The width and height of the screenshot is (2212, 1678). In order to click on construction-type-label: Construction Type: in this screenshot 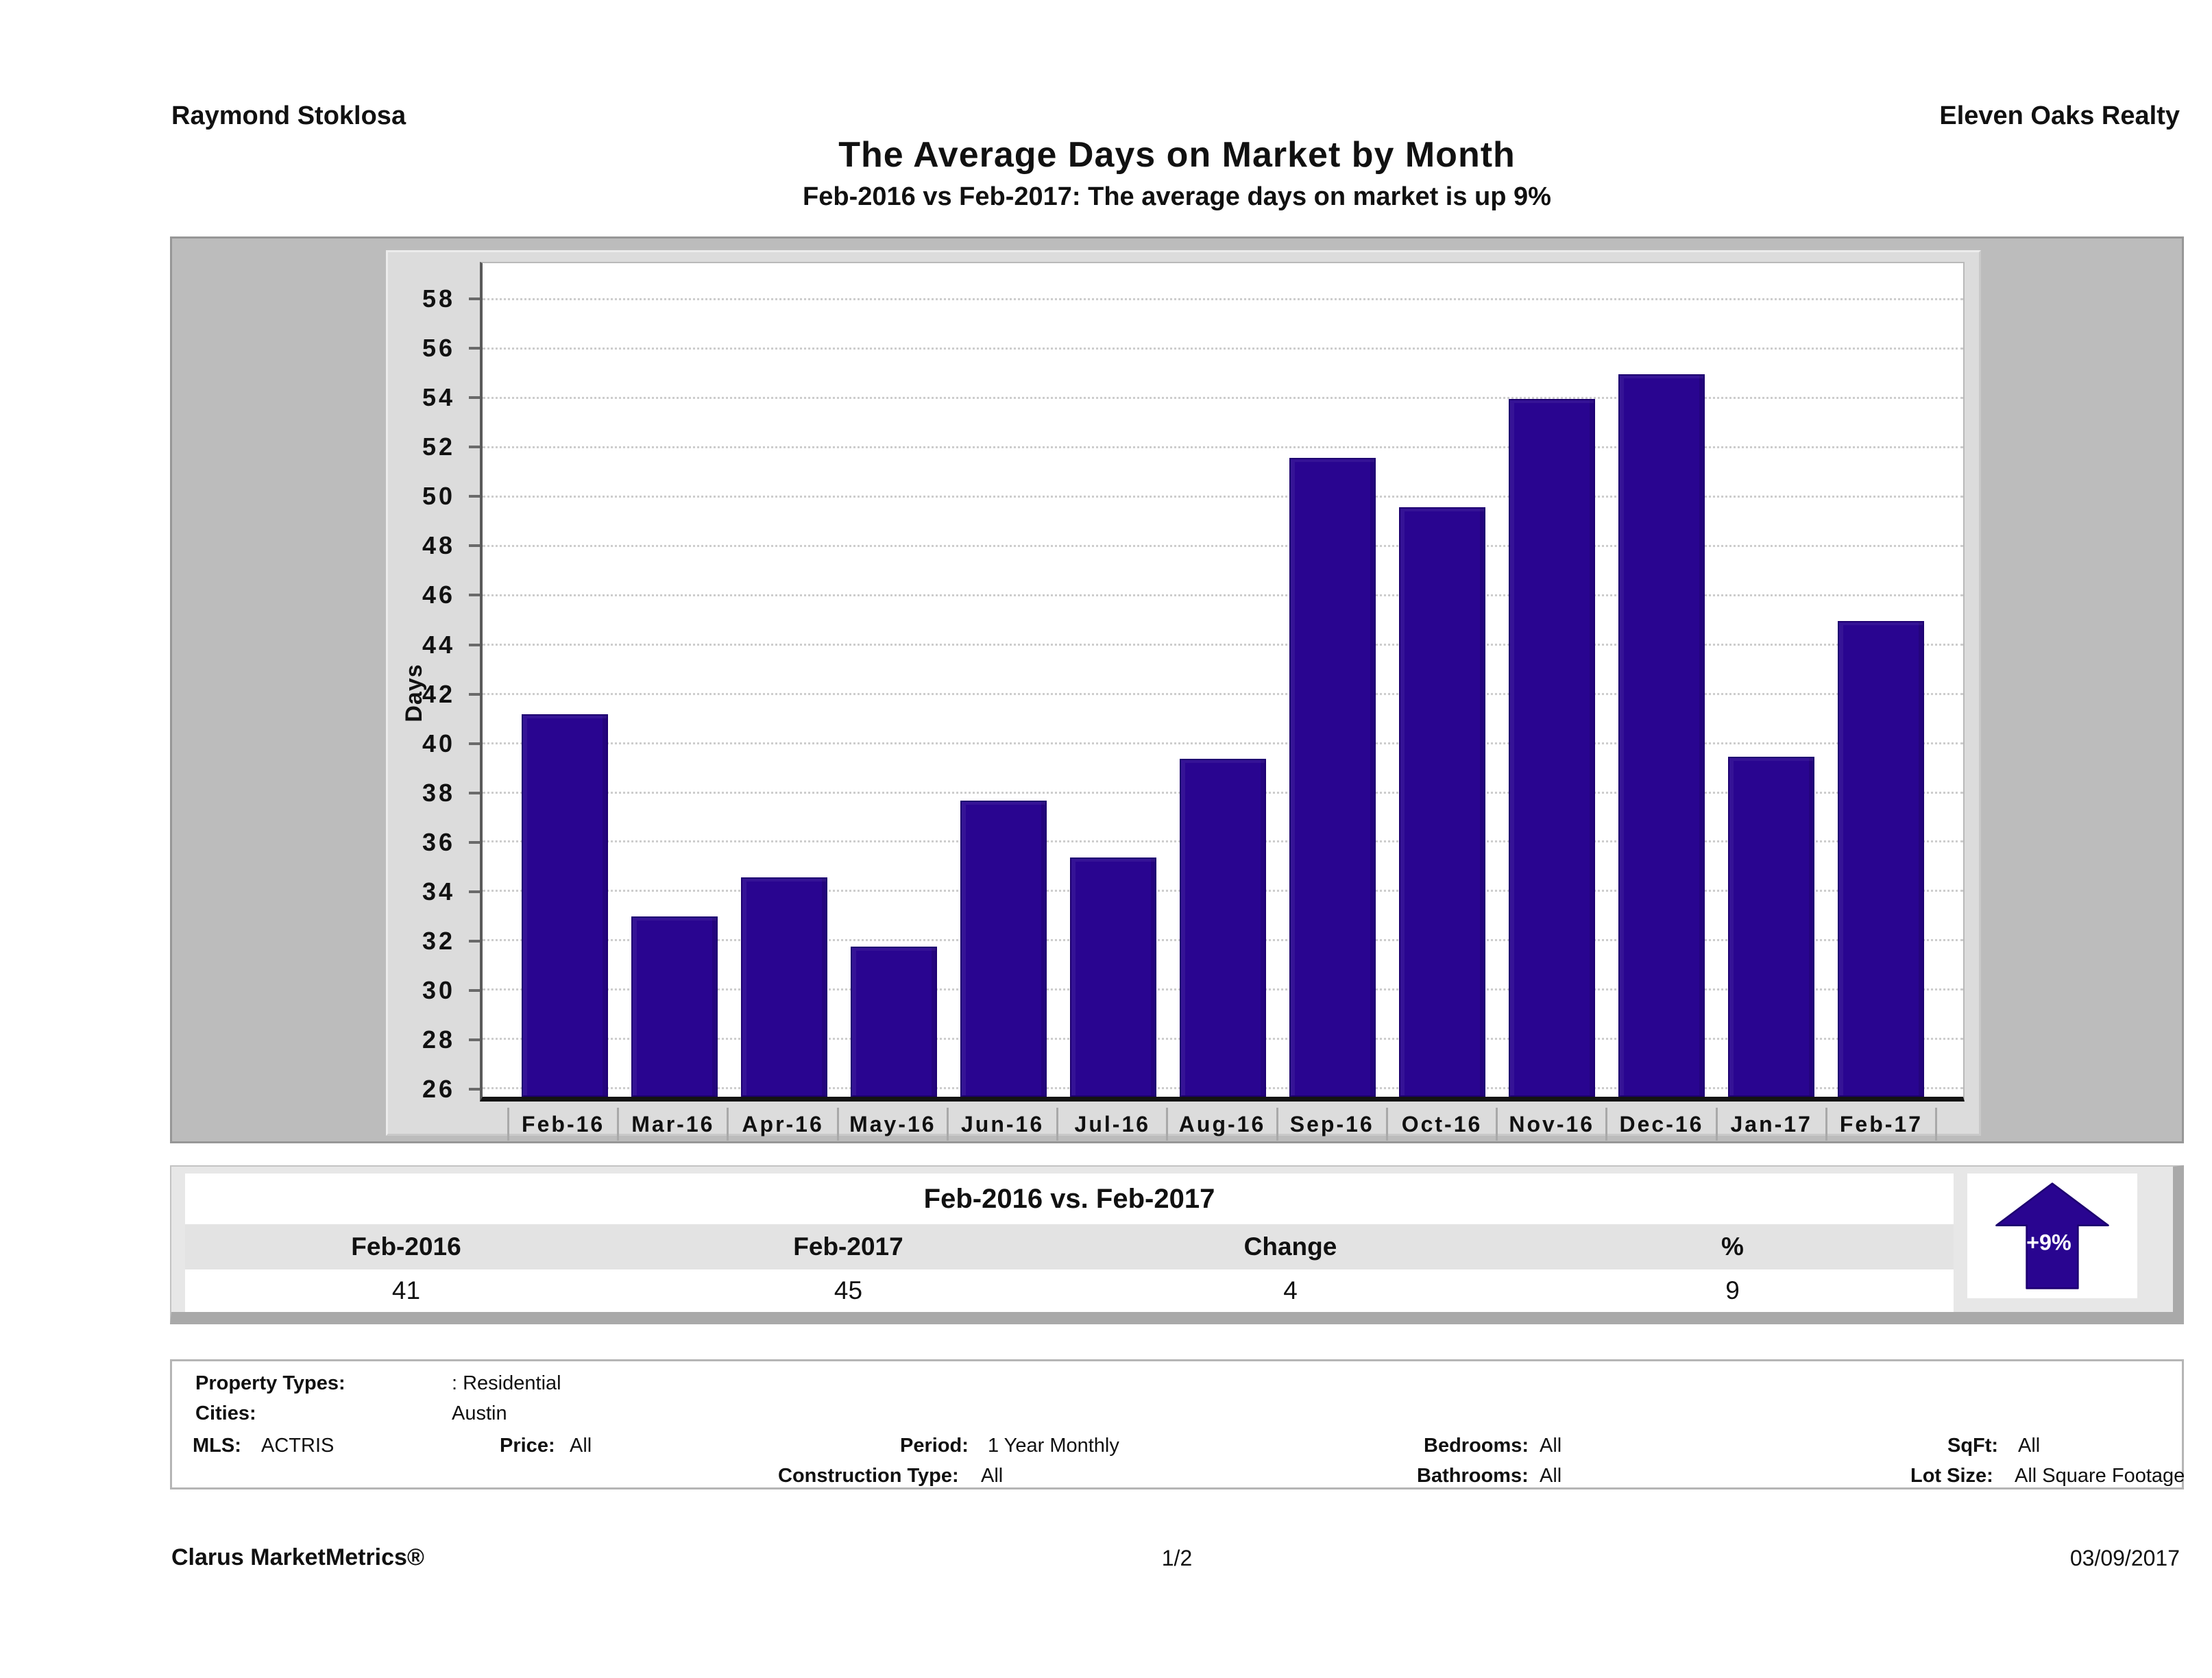, I will do `click(868, 1476)`.